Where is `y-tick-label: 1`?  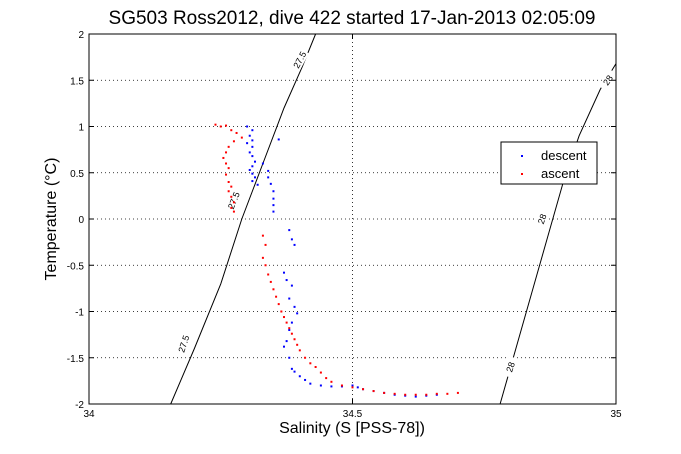 y-tick-label: 1 is located at coordinates (81, 128).